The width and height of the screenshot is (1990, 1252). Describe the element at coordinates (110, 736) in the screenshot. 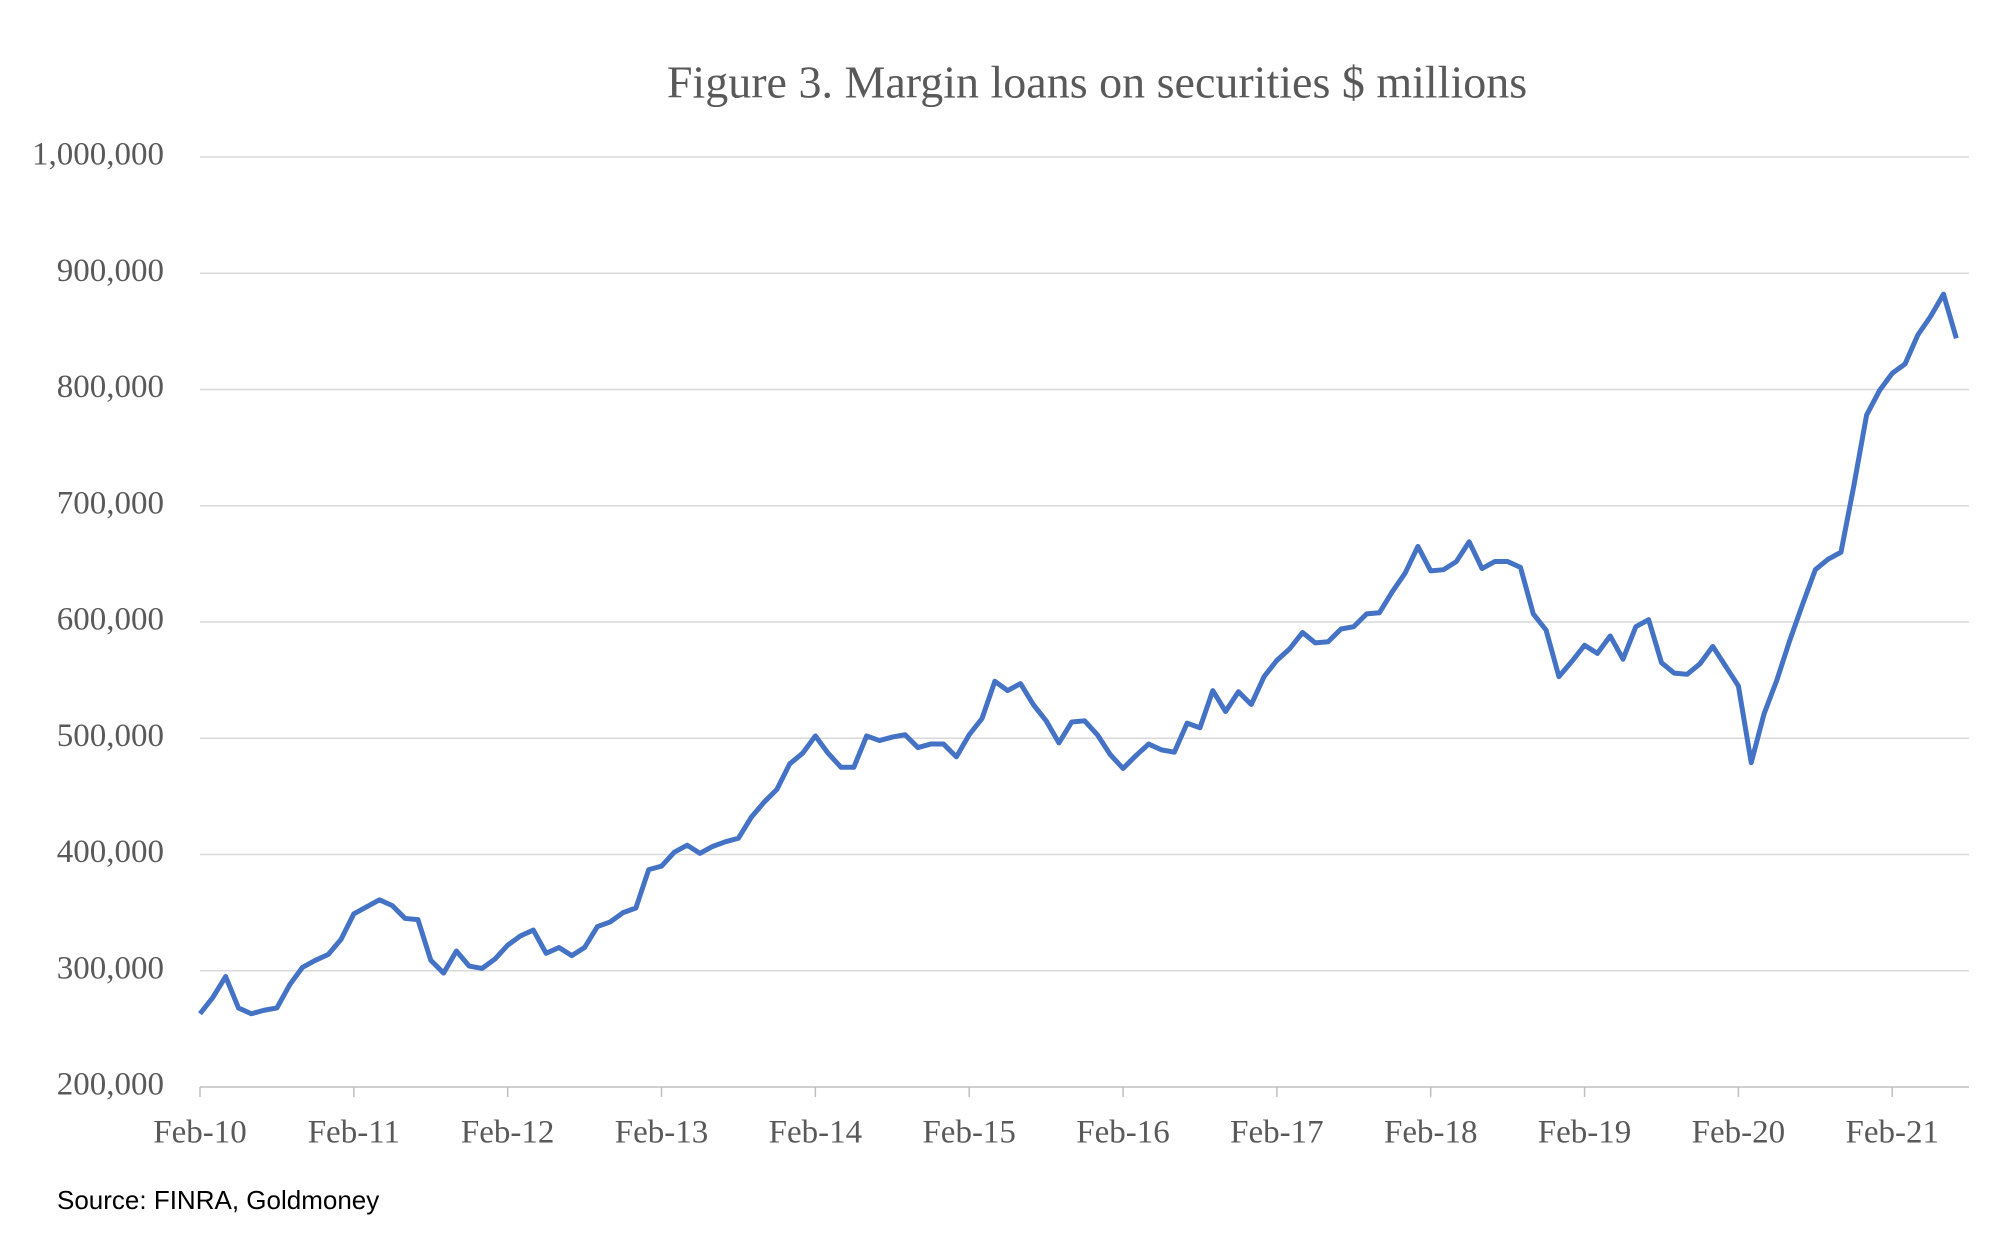

I see `y-tick-label: 500,000` at that location.